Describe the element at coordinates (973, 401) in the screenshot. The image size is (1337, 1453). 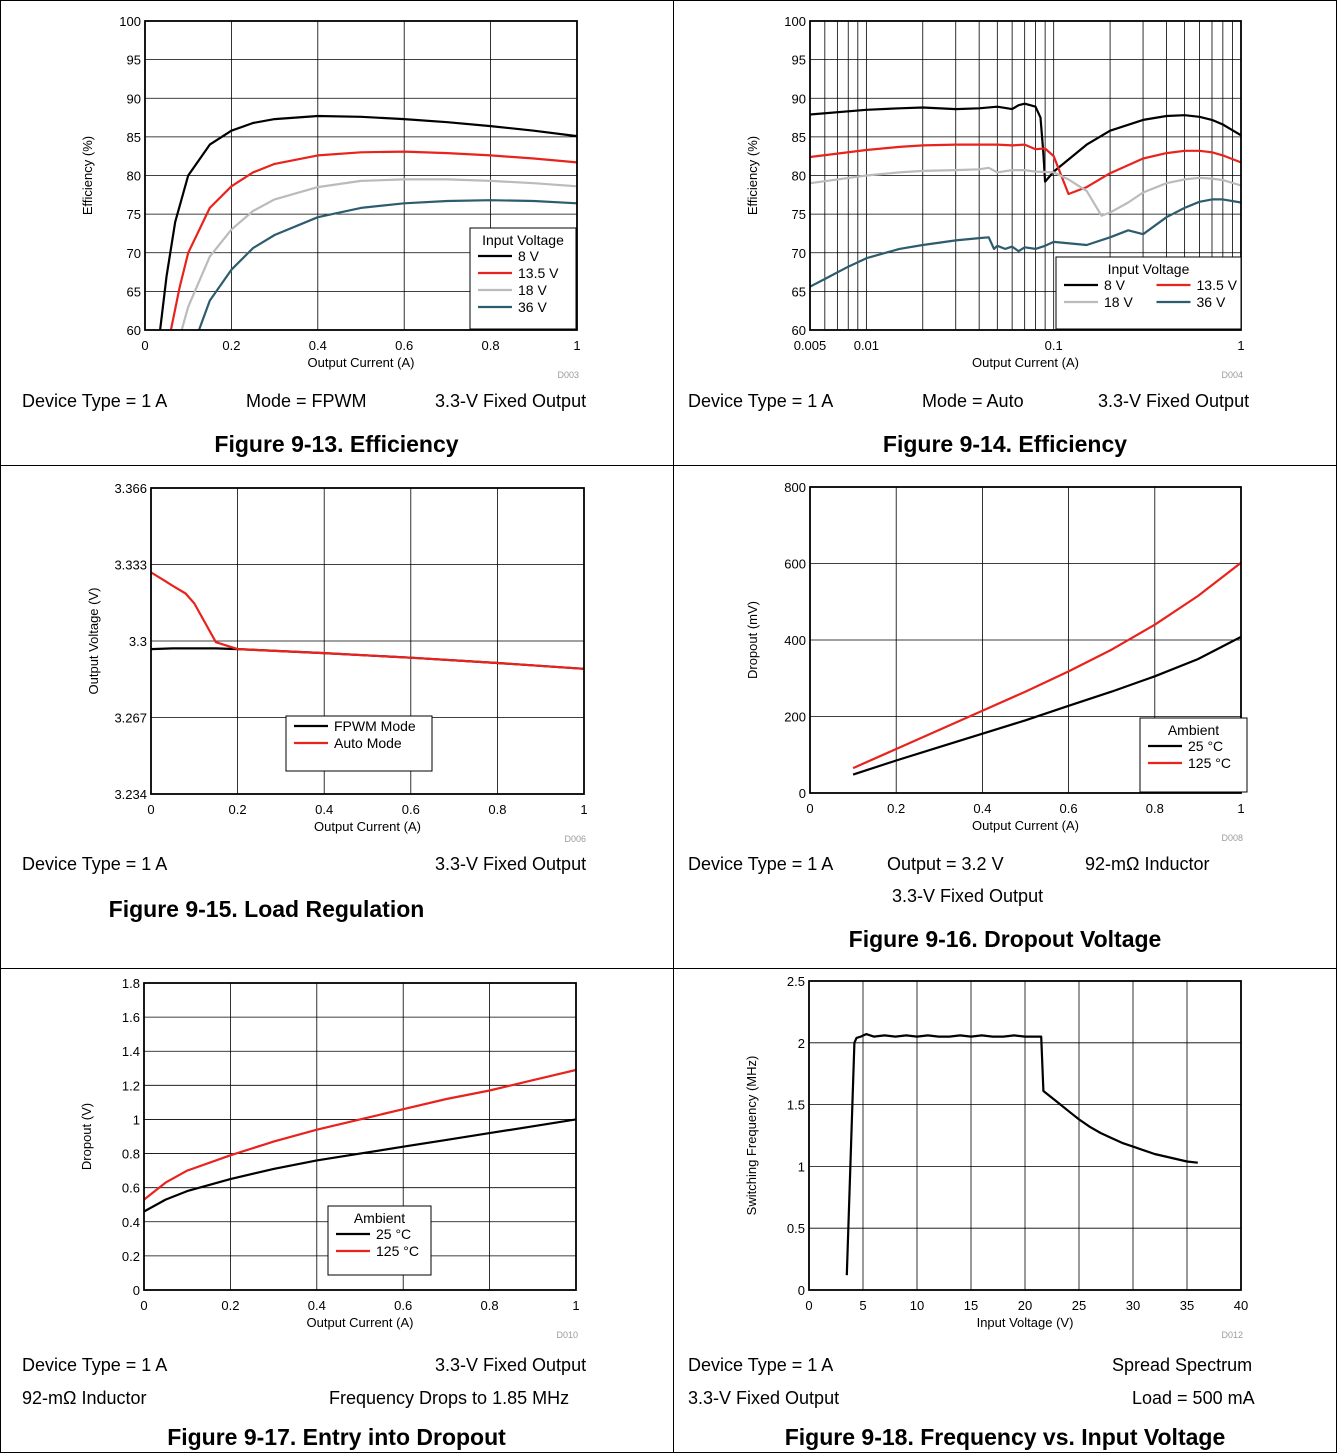
I see `condition-mode: Mode = Auto` at that location.